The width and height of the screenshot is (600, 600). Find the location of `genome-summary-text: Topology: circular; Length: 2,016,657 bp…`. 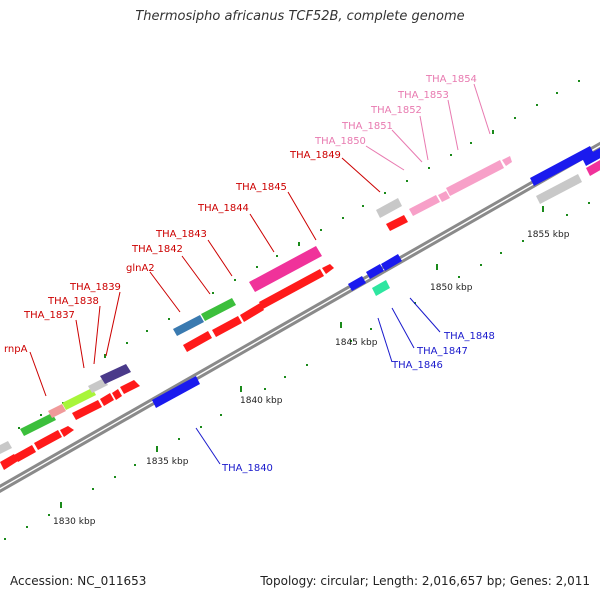

genome-summary-text: Topology: circular; Length: 2,016,657 bp… is located at coordinates (425, 581).